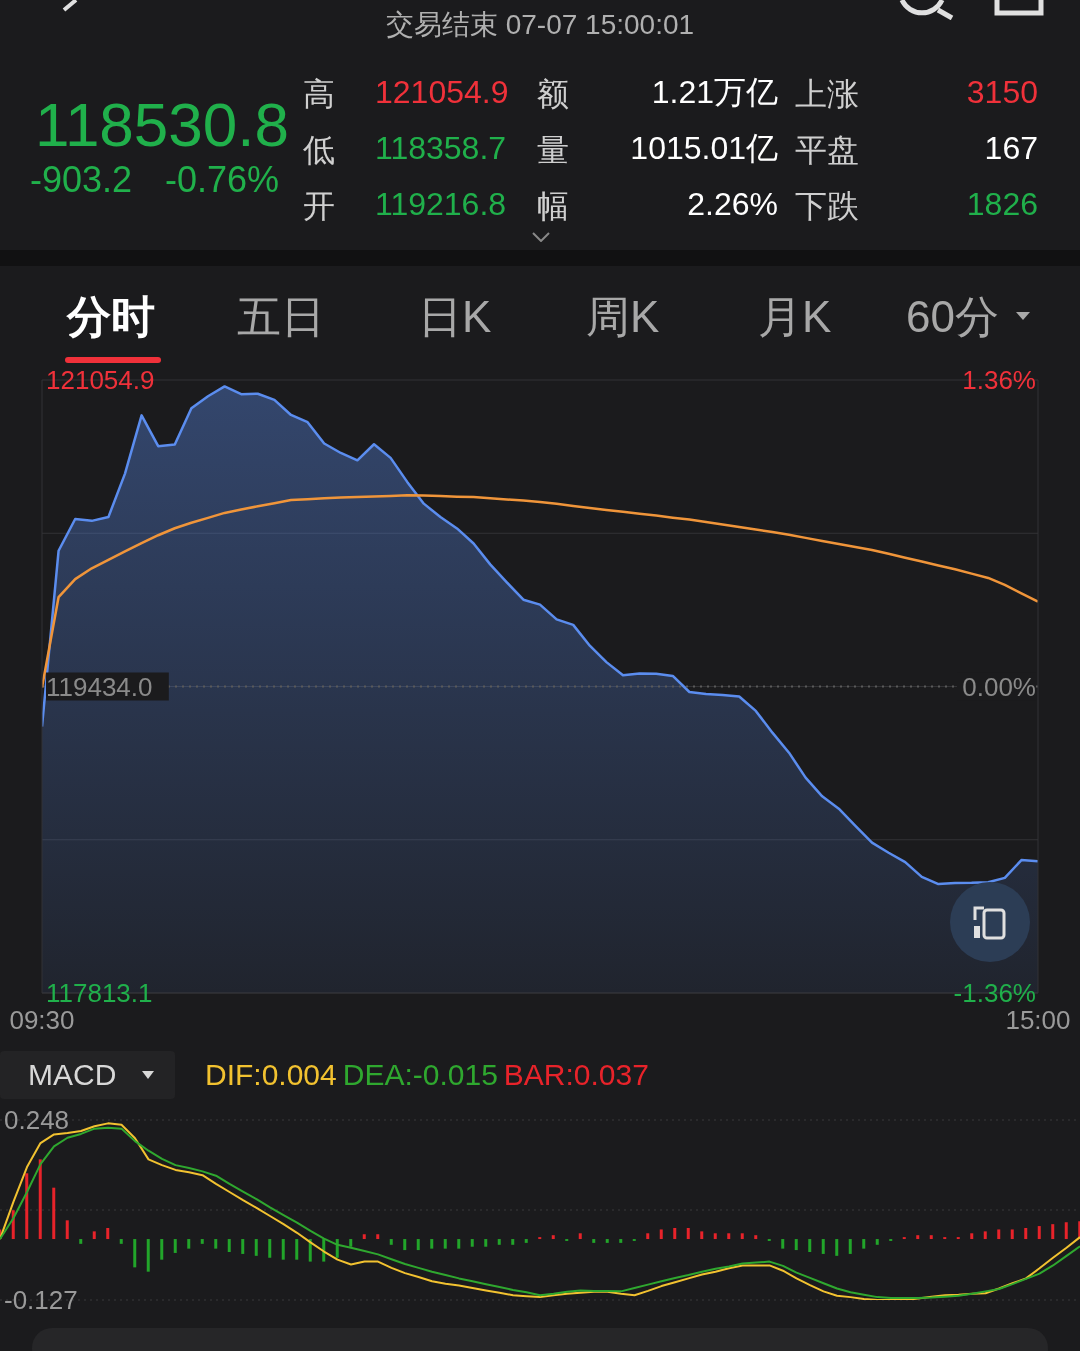  I want to click on text: BAR:0.037, so click(576, 1075).